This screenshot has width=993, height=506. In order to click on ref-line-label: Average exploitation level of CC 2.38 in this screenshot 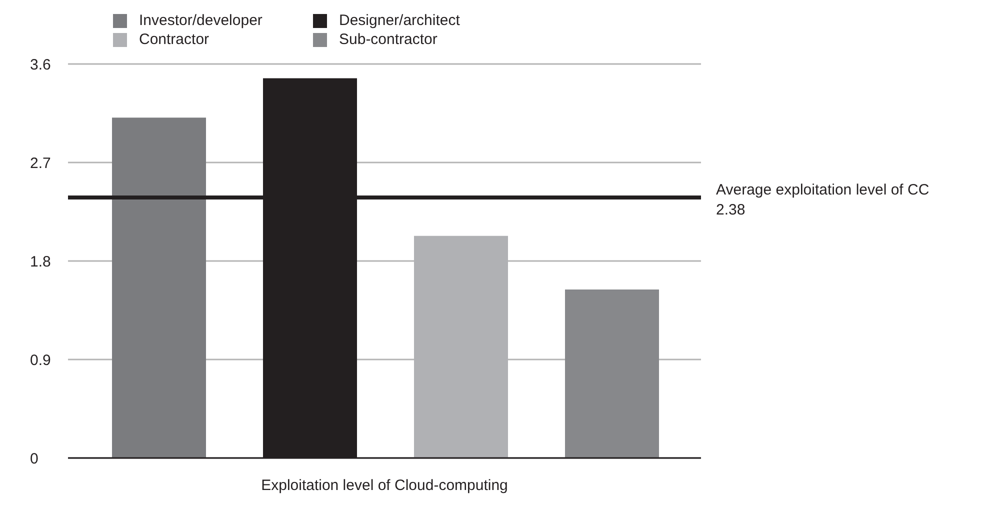, I will do `click(823, 200)`.